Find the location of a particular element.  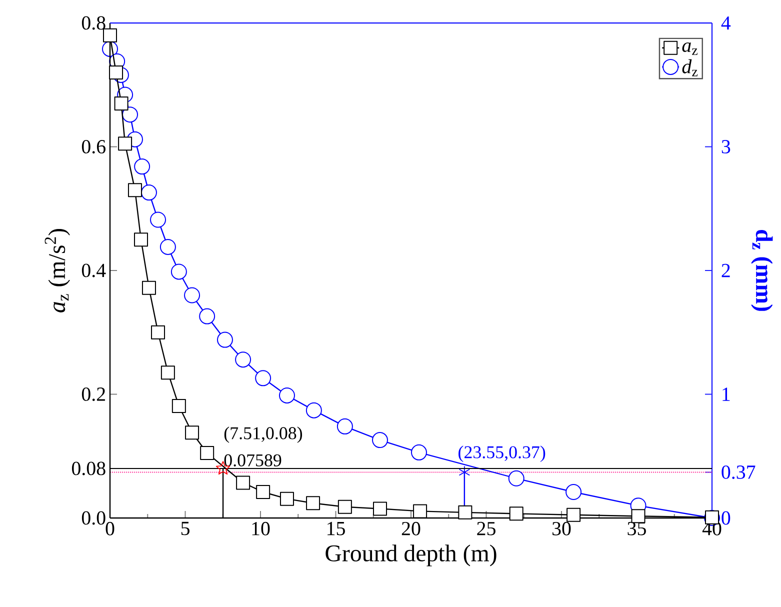

annotation: (7.51,0.08) is located at coordinates (263, 434).